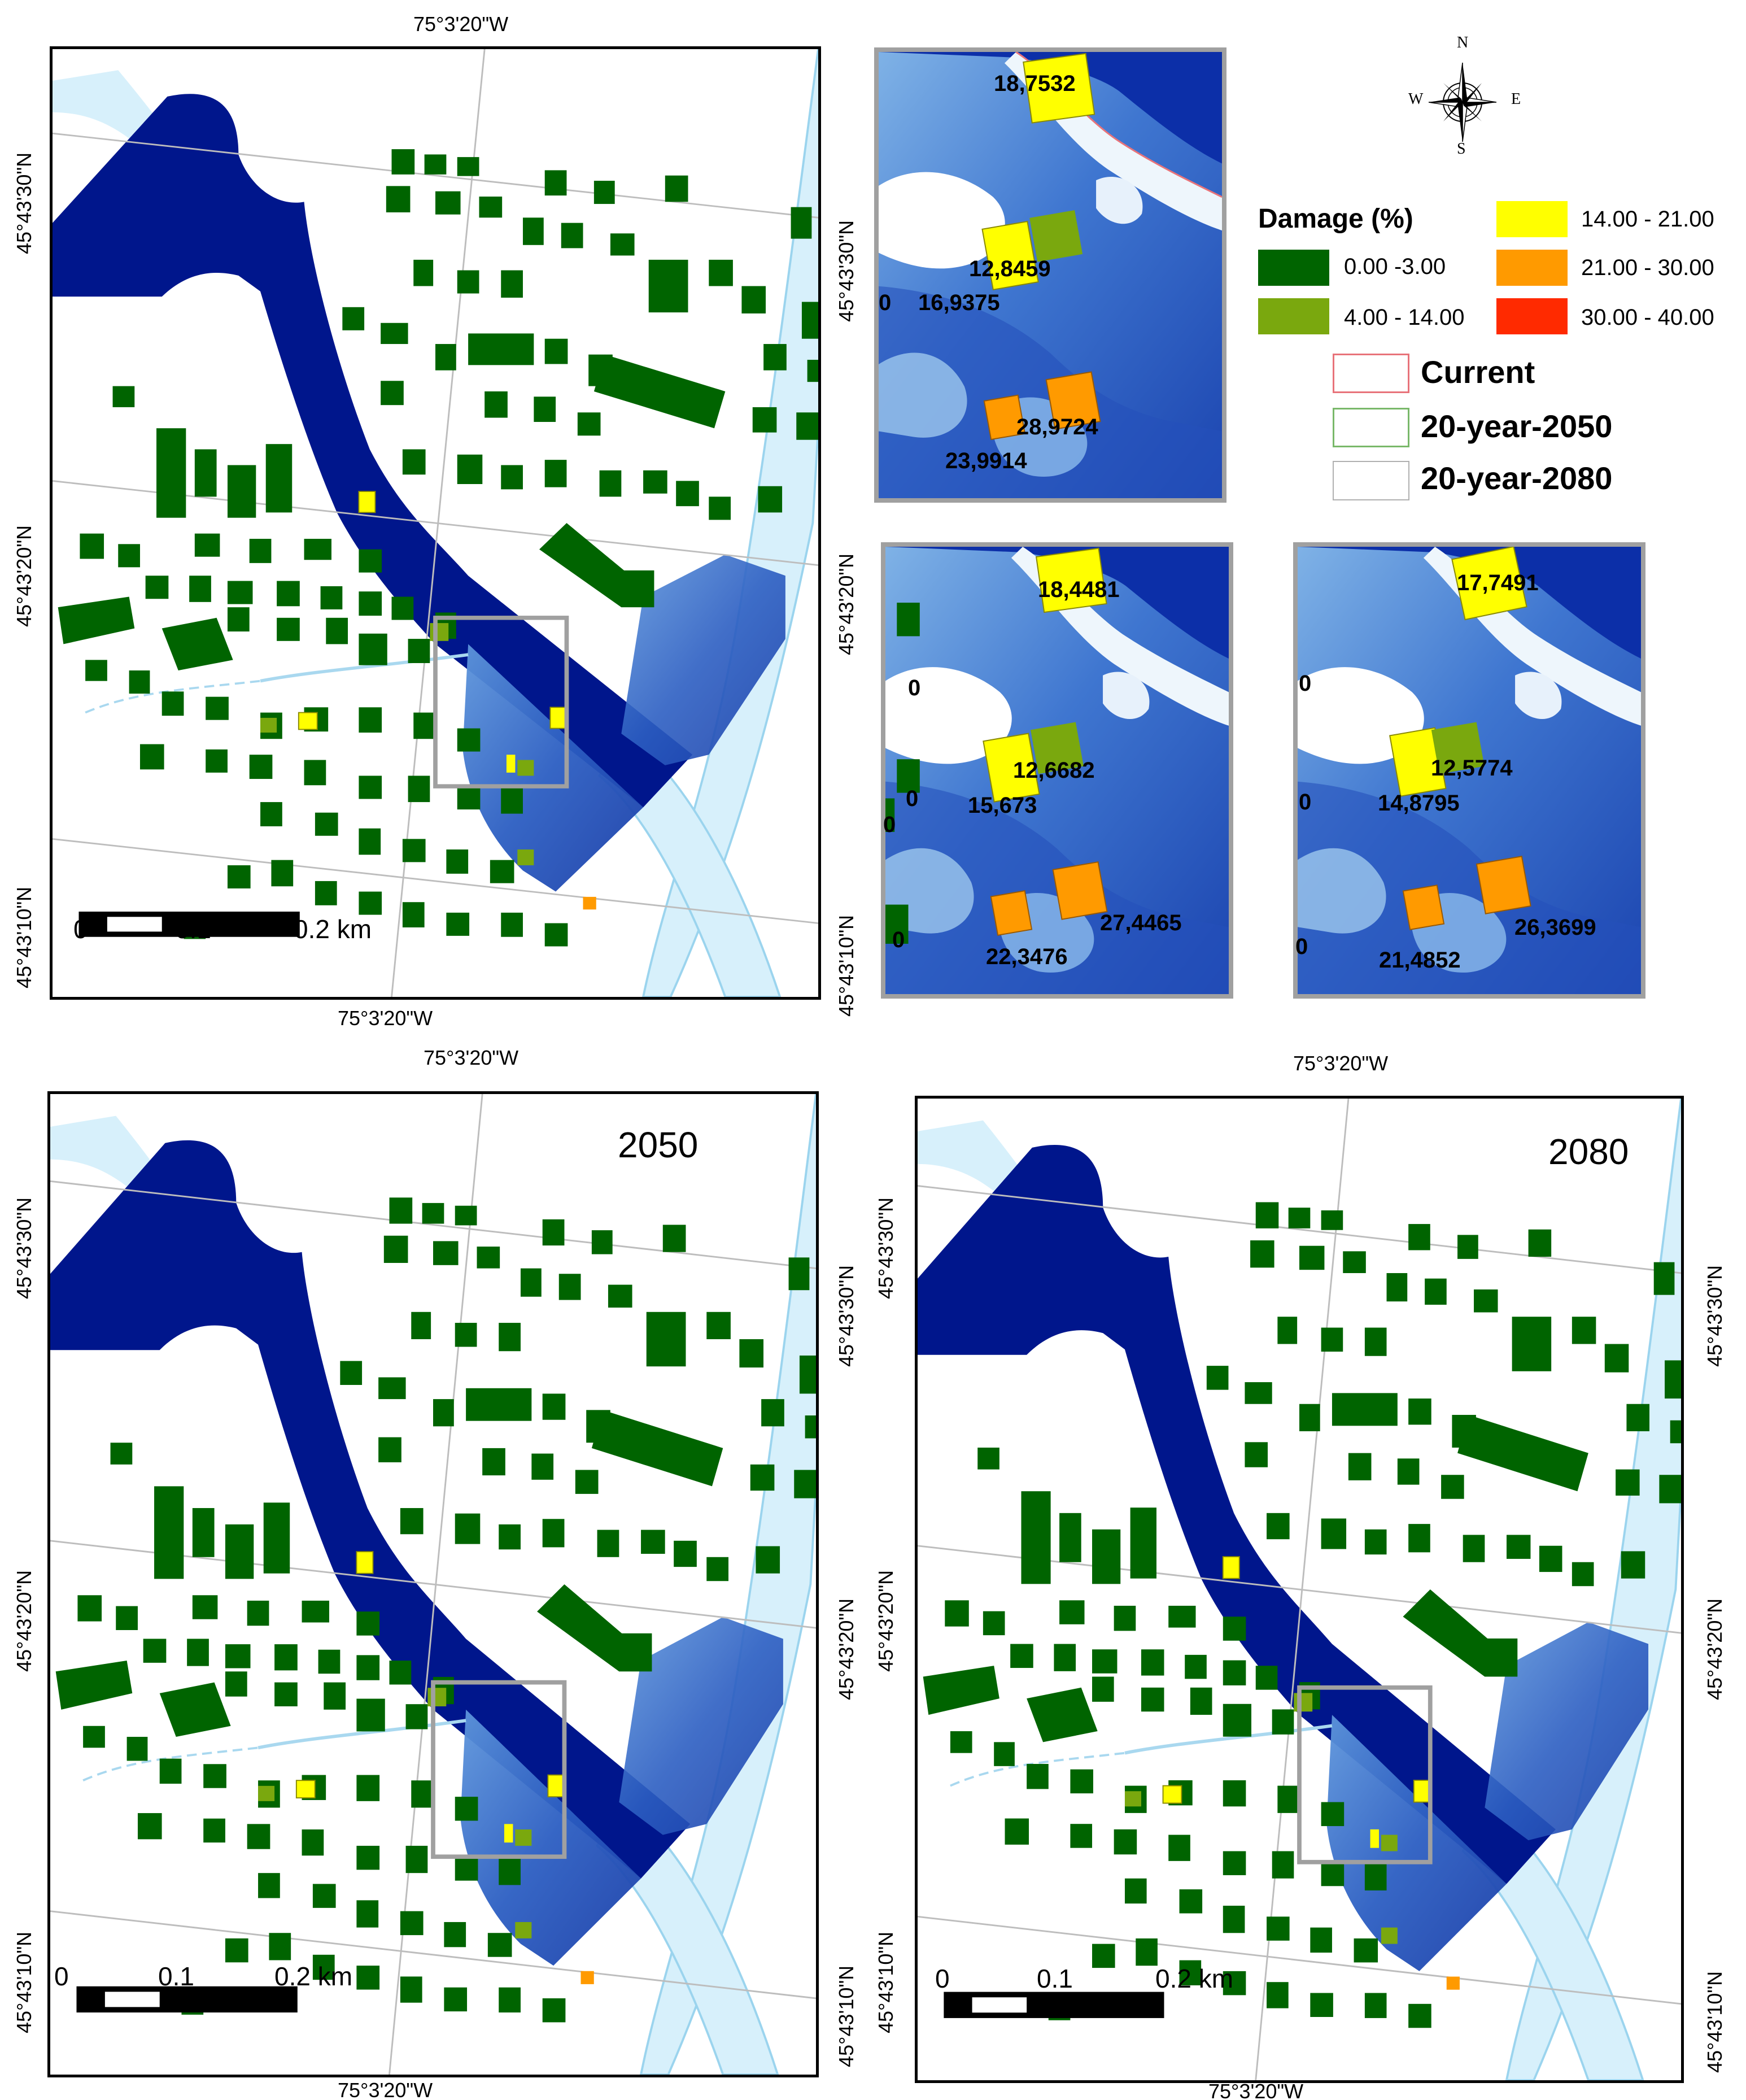  Describe the element at coordinates (1714, 2022) in the screenshot. I see `lat-right-lower-2080: 45°43'10"N` at that location.